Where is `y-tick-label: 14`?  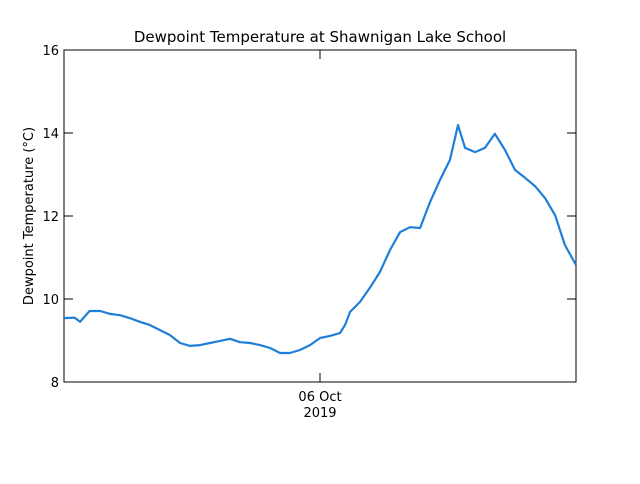
y-tick-label: 14 is located at coordinates (50, 134).